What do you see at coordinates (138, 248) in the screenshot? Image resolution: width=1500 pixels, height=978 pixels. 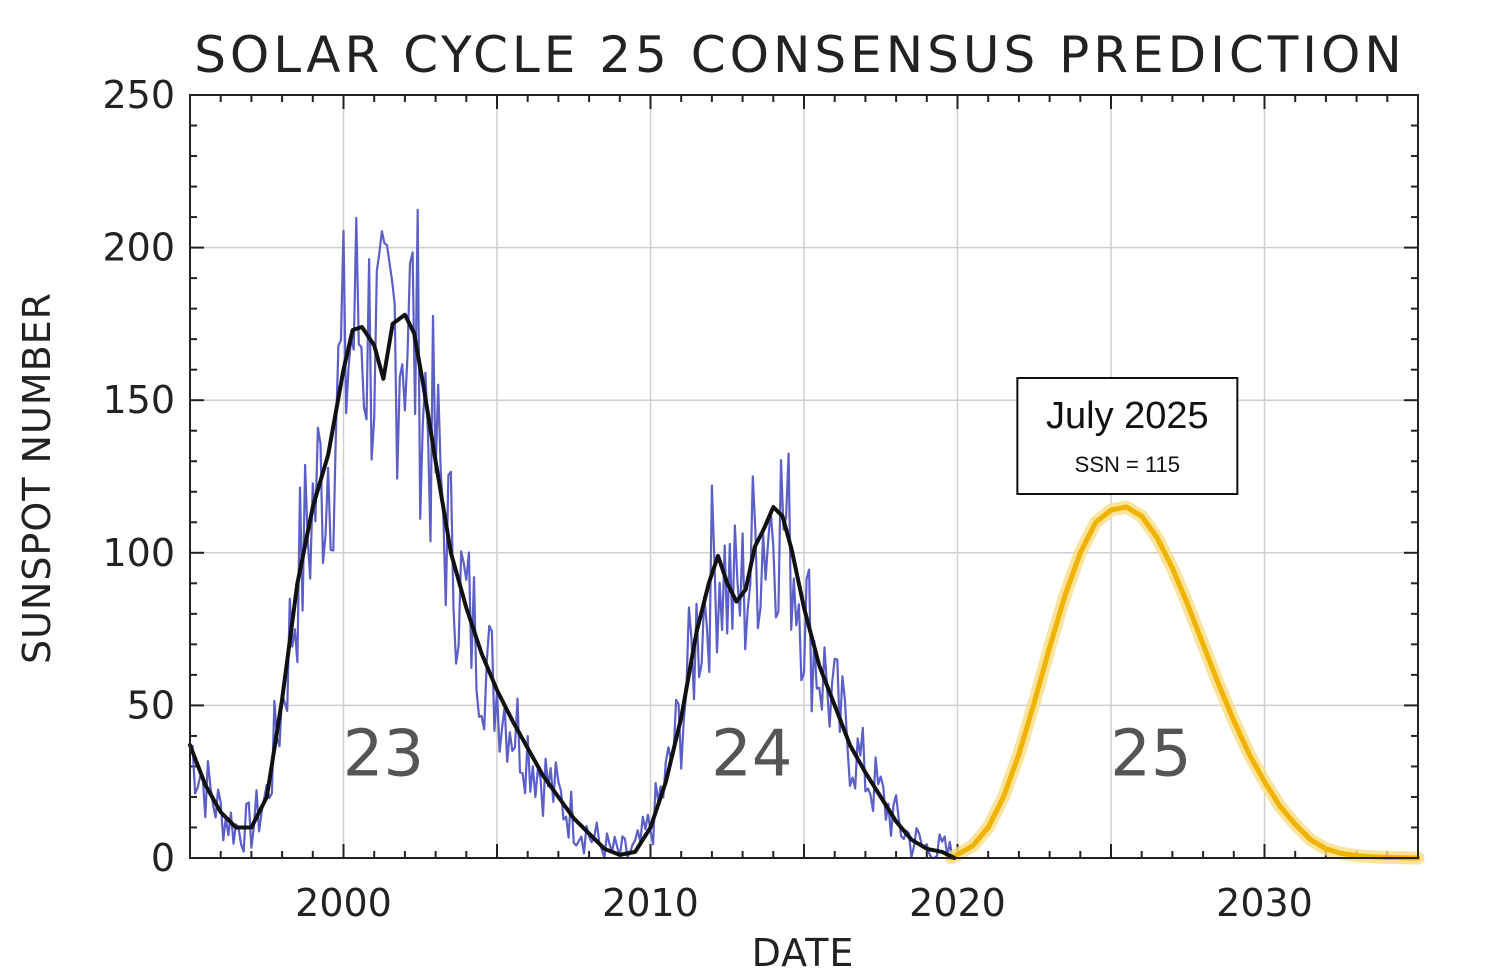 I see `y-tick-label: 200` at bounding box center [138, 248].